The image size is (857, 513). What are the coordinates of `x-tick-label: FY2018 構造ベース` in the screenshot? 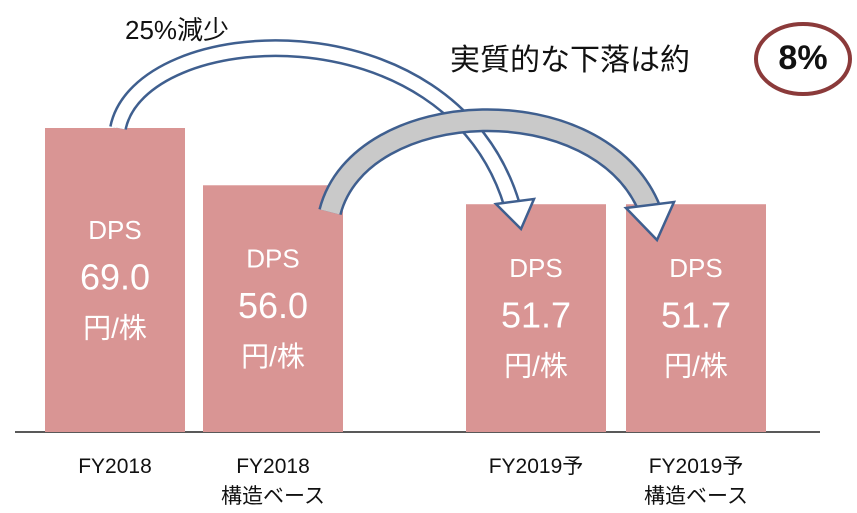 It's located at (273, 481).